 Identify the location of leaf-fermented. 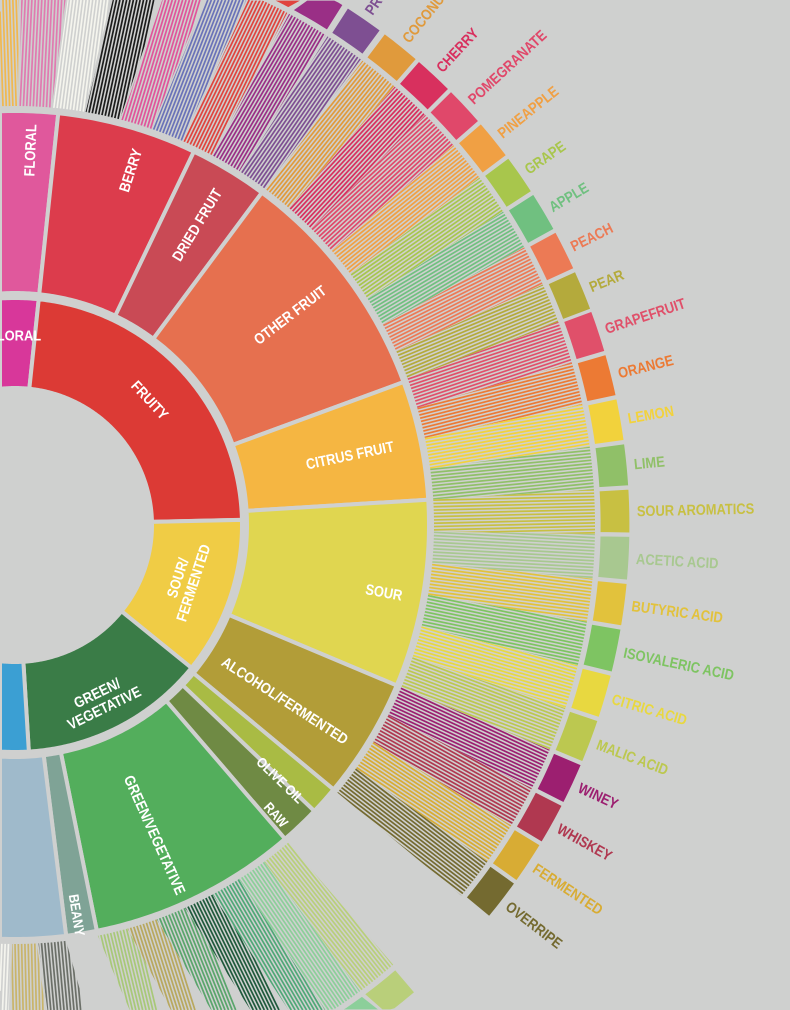
(438, 802).